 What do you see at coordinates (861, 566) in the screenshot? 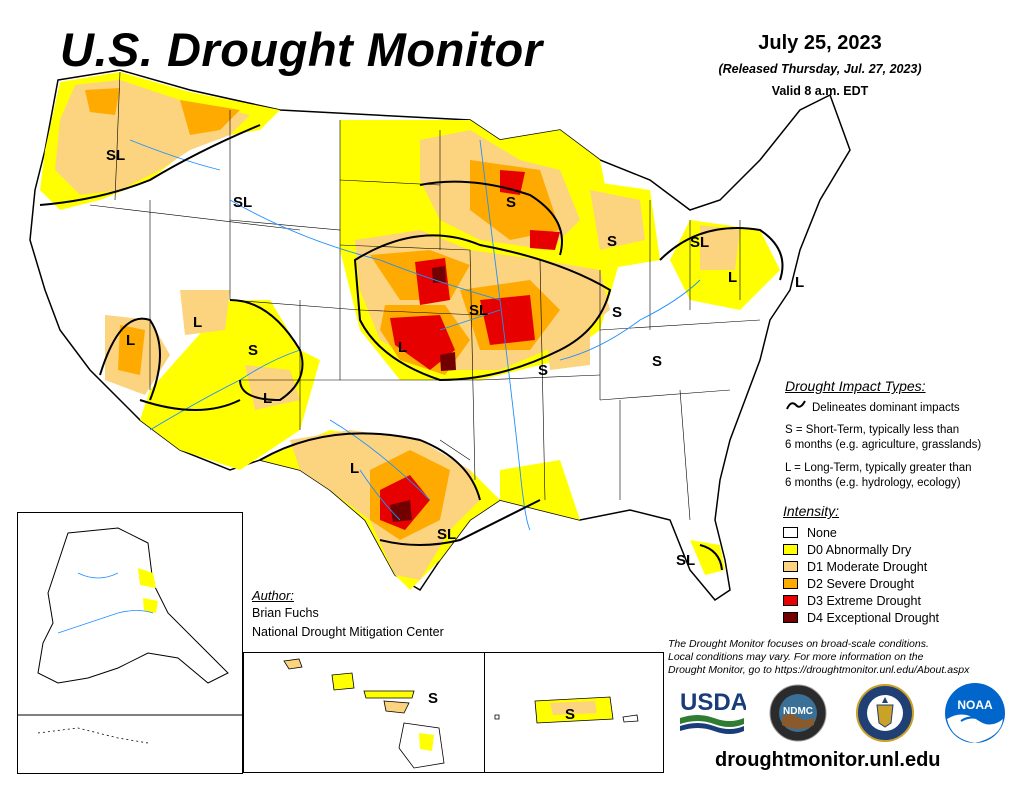
I see `legend-item-d1: D1 Moderate Drought` at bounding box center [861, 566].